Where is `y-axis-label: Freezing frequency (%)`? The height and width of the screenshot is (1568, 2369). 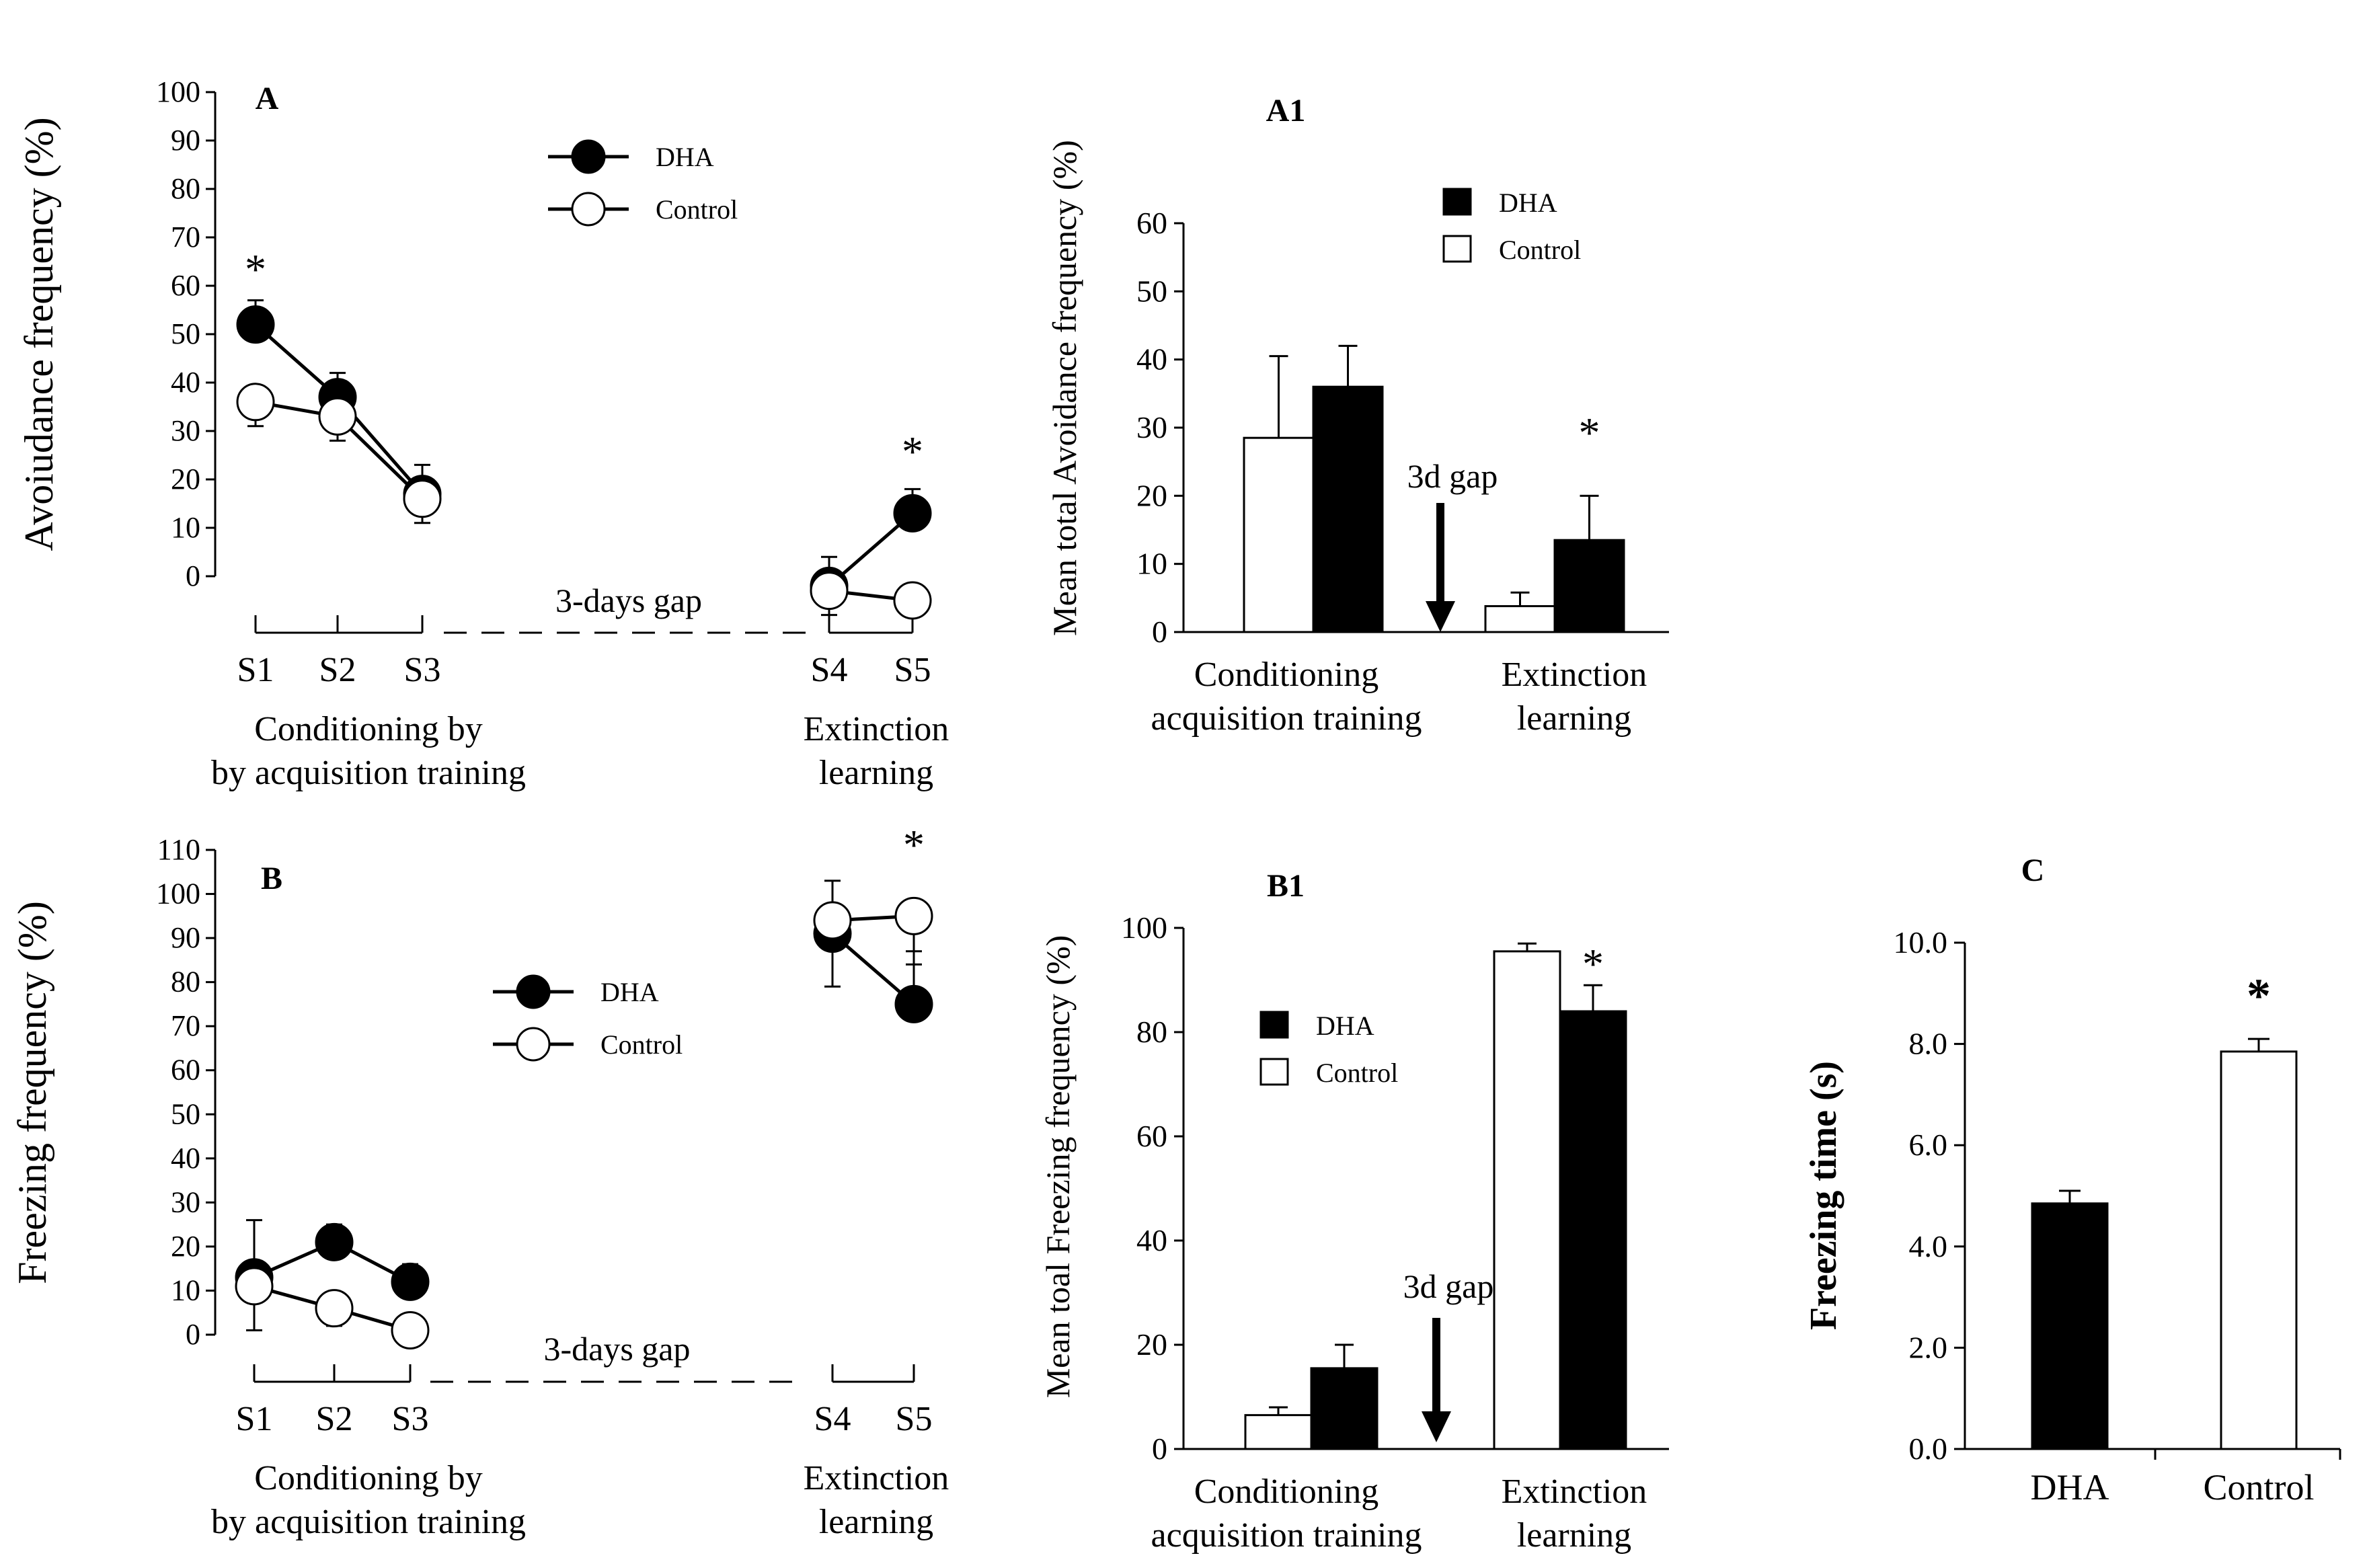 y-axis-label: Freezing frequency (%) is located at coordinates (32, 1092).